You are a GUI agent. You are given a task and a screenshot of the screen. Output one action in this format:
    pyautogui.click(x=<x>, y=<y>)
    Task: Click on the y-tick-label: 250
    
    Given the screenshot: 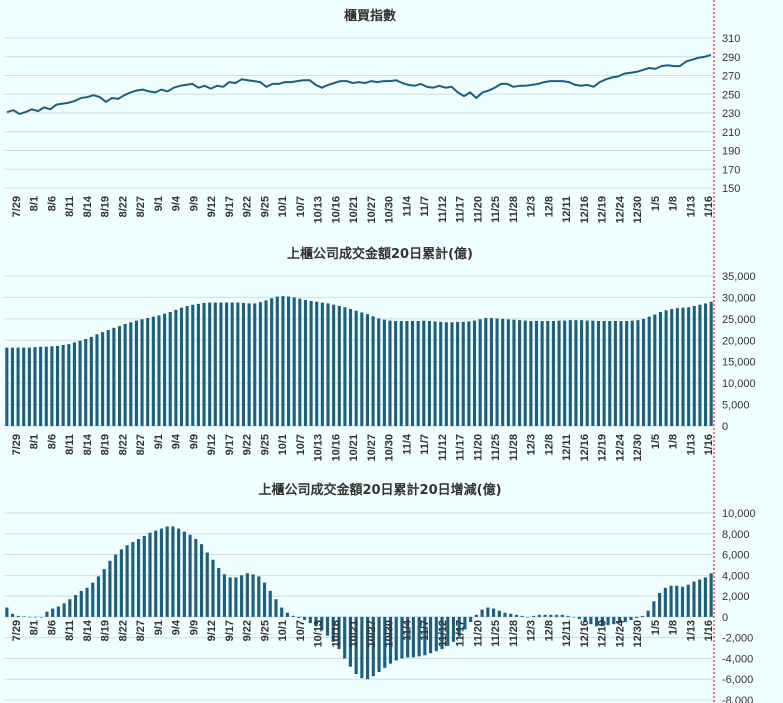 What is the action you would take?
    pyautogui.click(x=731, y=95)
    